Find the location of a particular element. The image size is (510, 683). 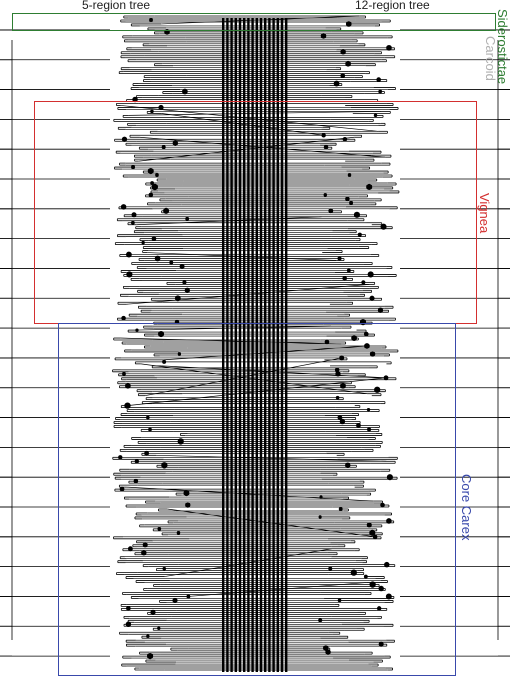

vignea-clade-label: Vignea is located at coordinates (484, 213).